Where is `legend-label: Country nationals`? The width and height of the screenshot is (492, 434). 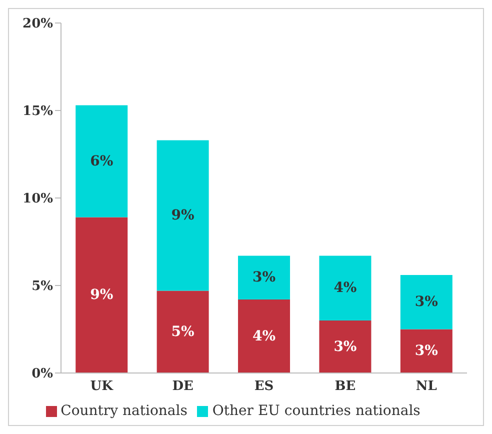 legend-label: Country nationals is located at coordinates (124, 411).